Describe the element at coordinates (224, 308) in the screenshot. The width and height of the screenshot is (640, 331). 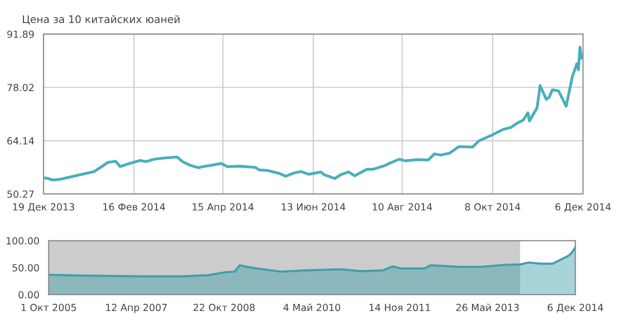
I see `x-tick-label: 22 Окт 2008` at that location.